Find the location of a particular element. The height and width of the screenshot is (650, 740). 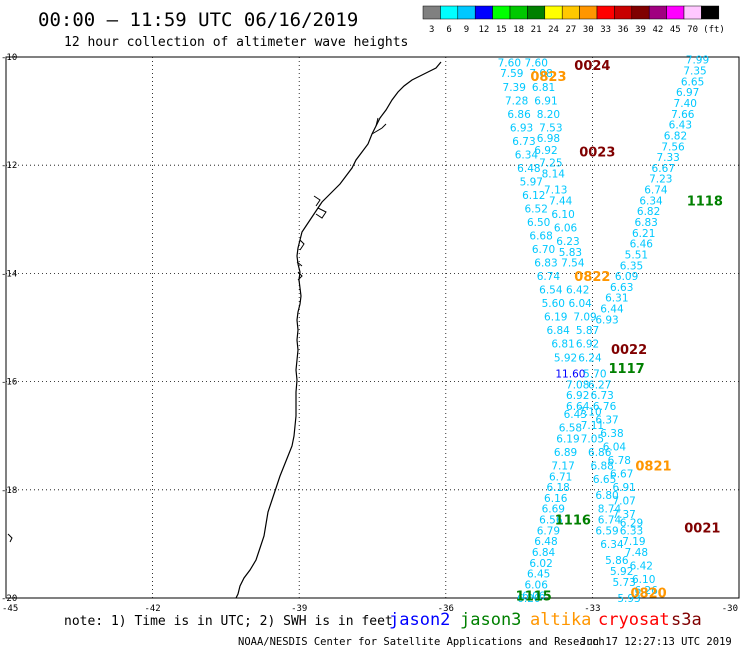

coastline-islands is located at coordinates (341, 199).